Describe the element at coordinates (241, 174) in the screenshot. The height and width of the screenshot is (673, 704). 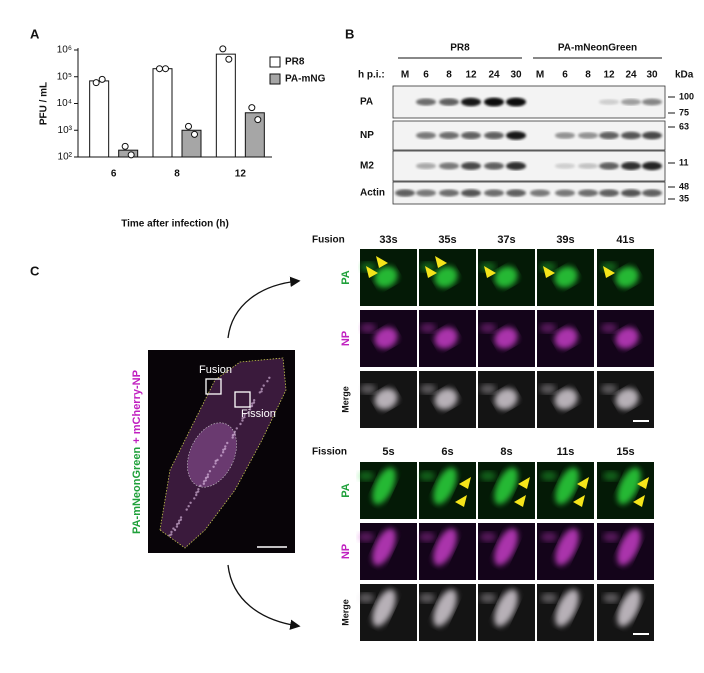
I see `x-tick-label: 12` at that location.